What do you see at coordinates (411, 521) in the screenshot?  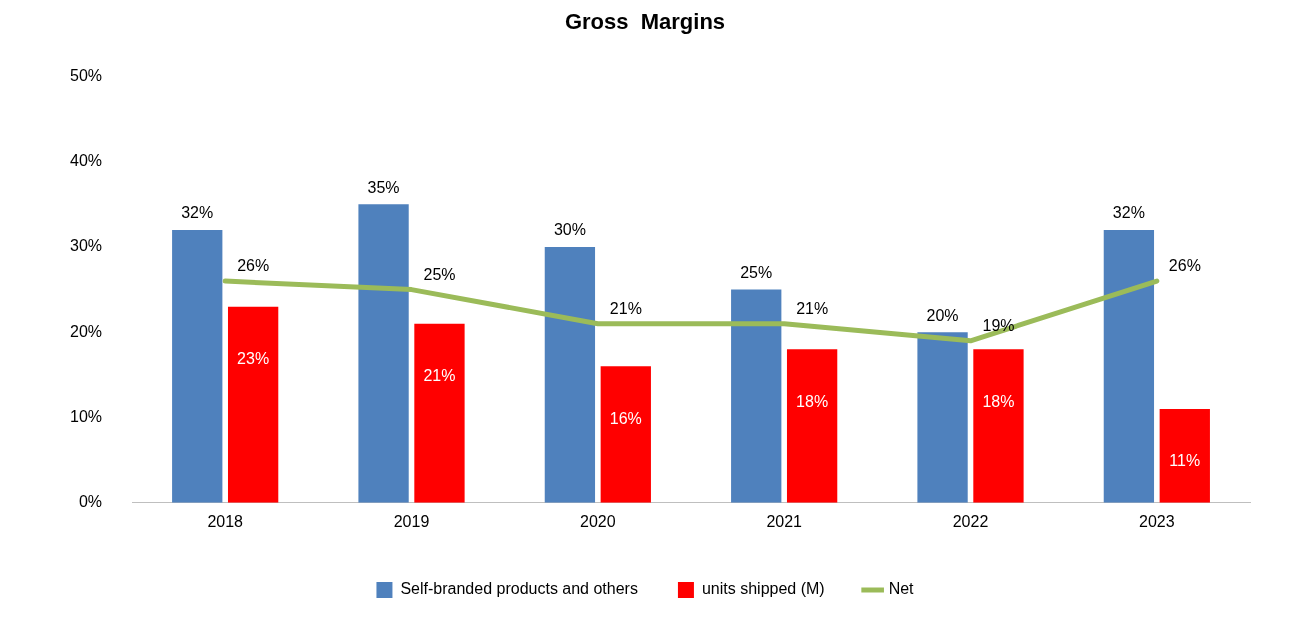 I see `x-tick-label: 2019` at bounding box center [411, 521].